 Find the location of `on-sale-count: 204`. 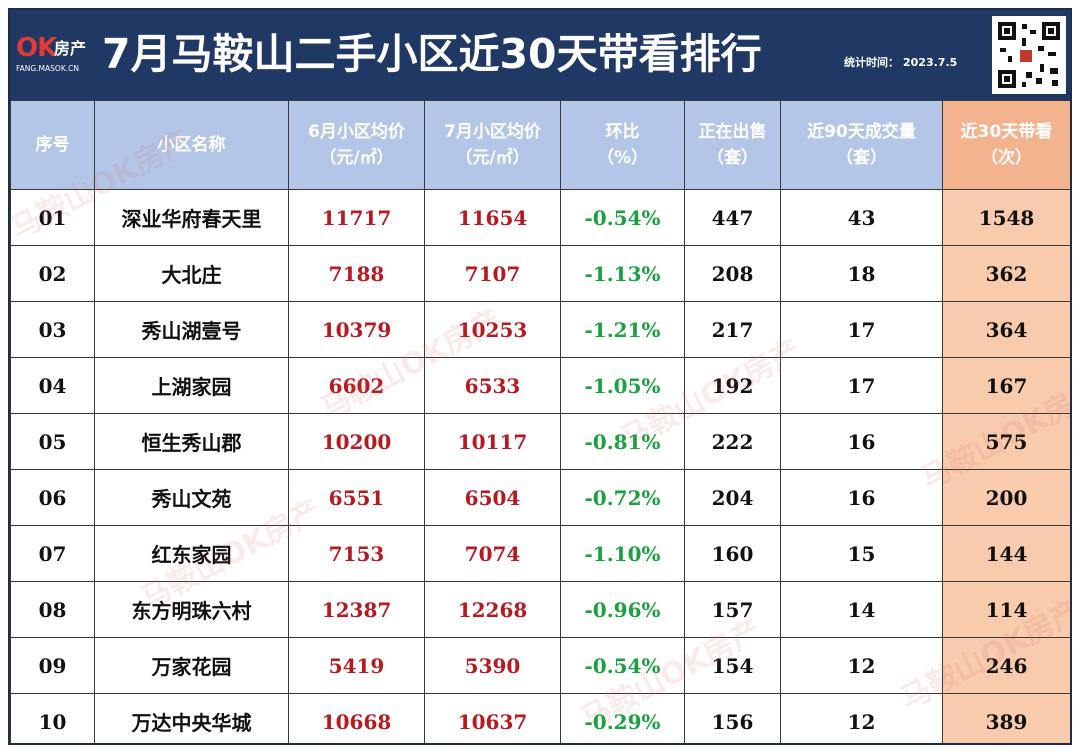

on-sale-count: 204 is located at coordinates (732, 497).